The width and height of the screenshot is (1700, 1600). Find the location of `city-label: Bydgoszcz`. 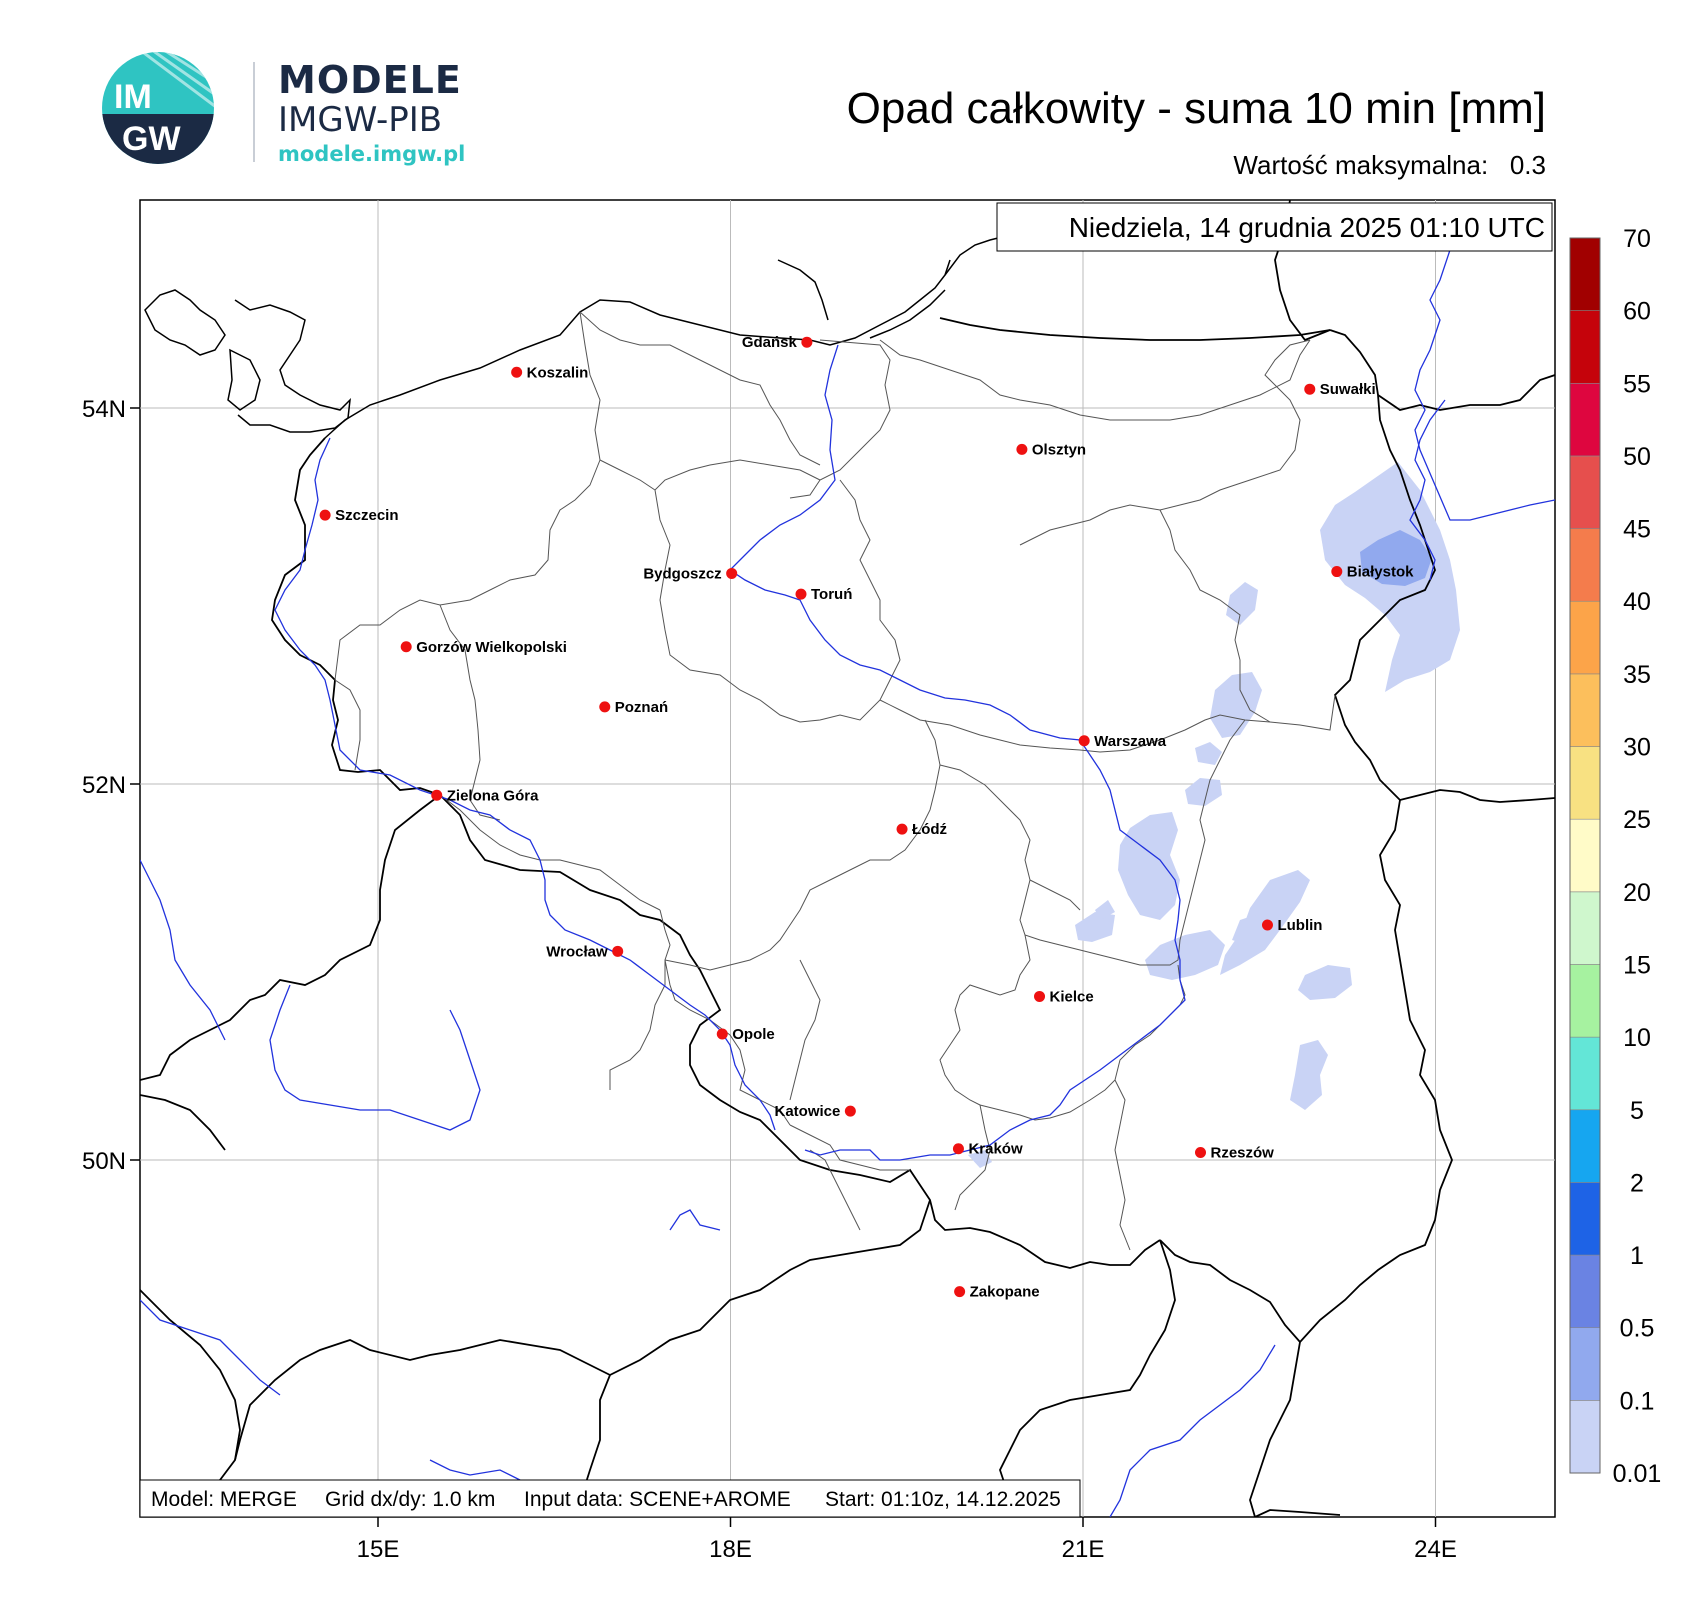

city-label: Bydgoszcz is located at coordinates (682, 573).